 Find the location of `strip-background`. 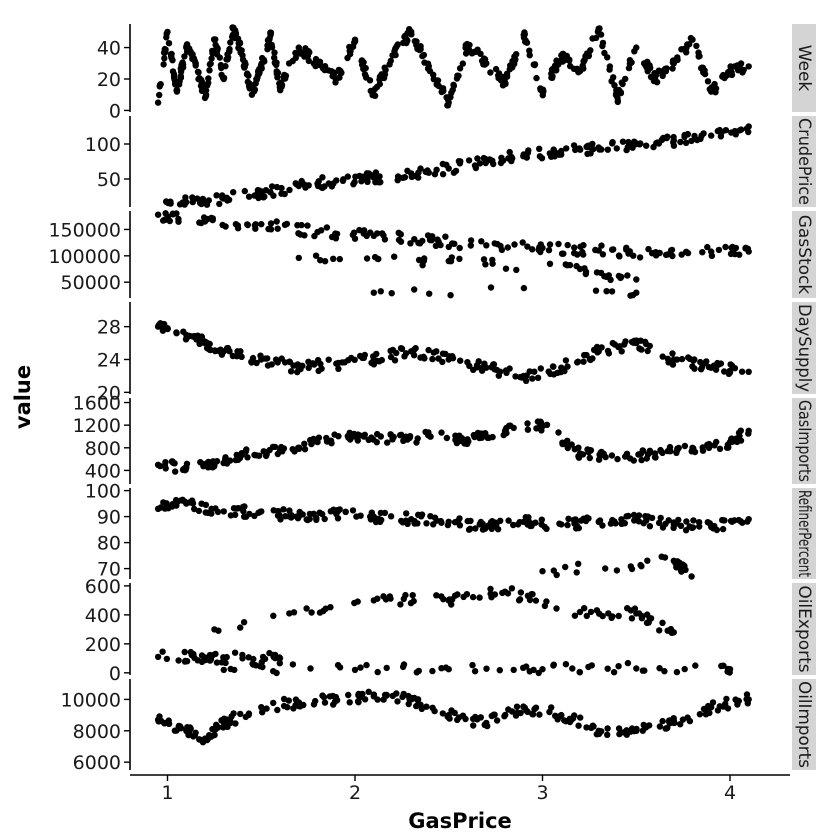

strip-background is located at coordinates (804, 441).